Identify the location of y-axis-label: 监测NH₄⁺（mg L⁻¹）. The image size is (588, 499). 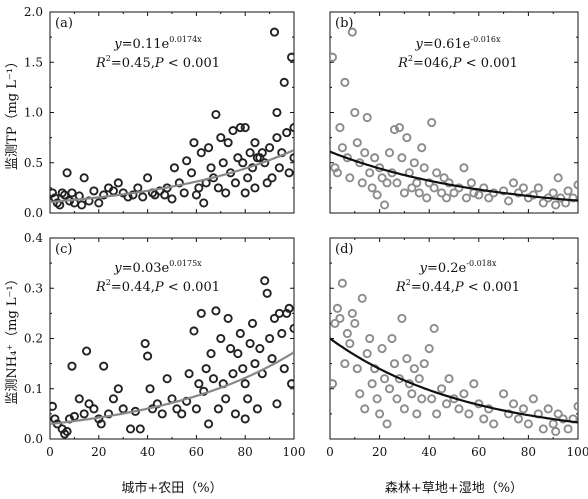
(12, 338).